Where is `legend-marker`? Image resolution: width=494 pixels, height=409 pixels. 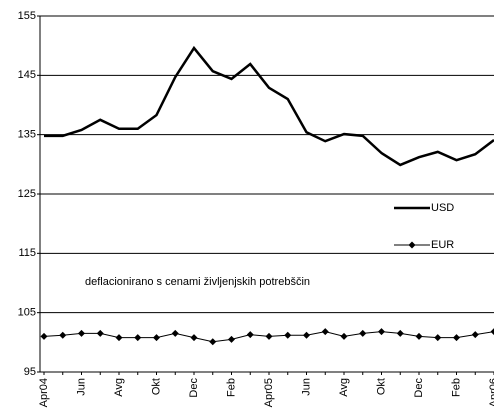
legend-marker is located at coordinates (412, 245).